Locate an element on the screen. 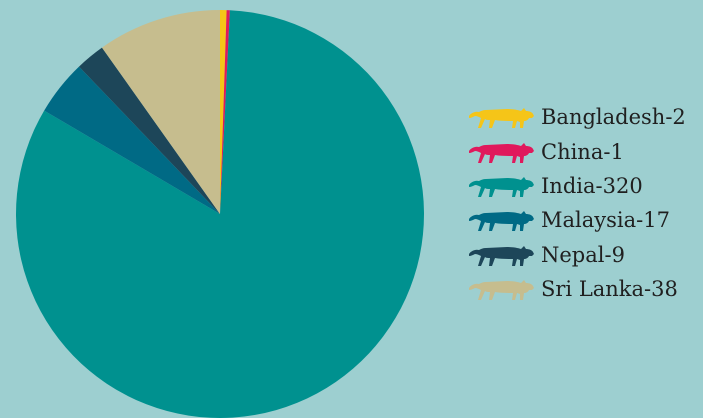 This screenshot has width=703, height=418. pie-slice-nepal is located at coordinates (149, 130).